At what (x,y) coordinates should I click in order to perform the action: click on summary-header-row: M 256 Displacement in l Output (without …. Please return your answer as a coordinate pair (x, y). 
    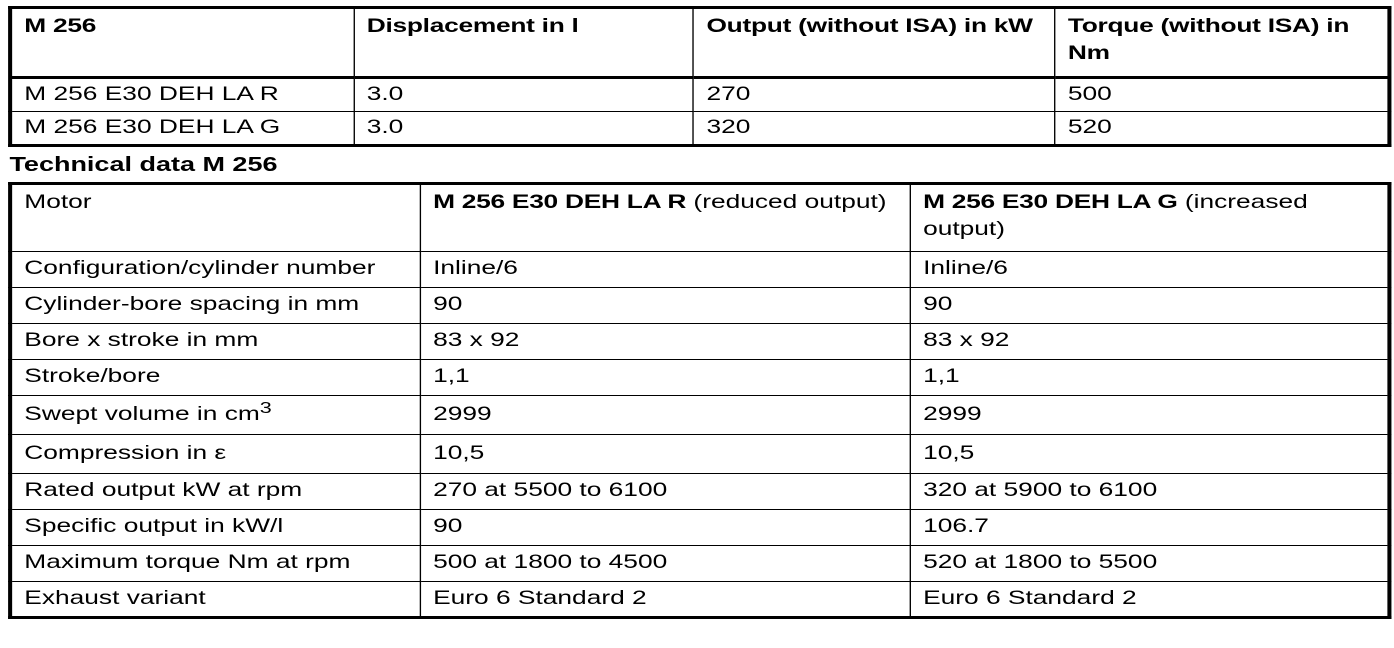
    Looking at the image, I should click on (700, 43).